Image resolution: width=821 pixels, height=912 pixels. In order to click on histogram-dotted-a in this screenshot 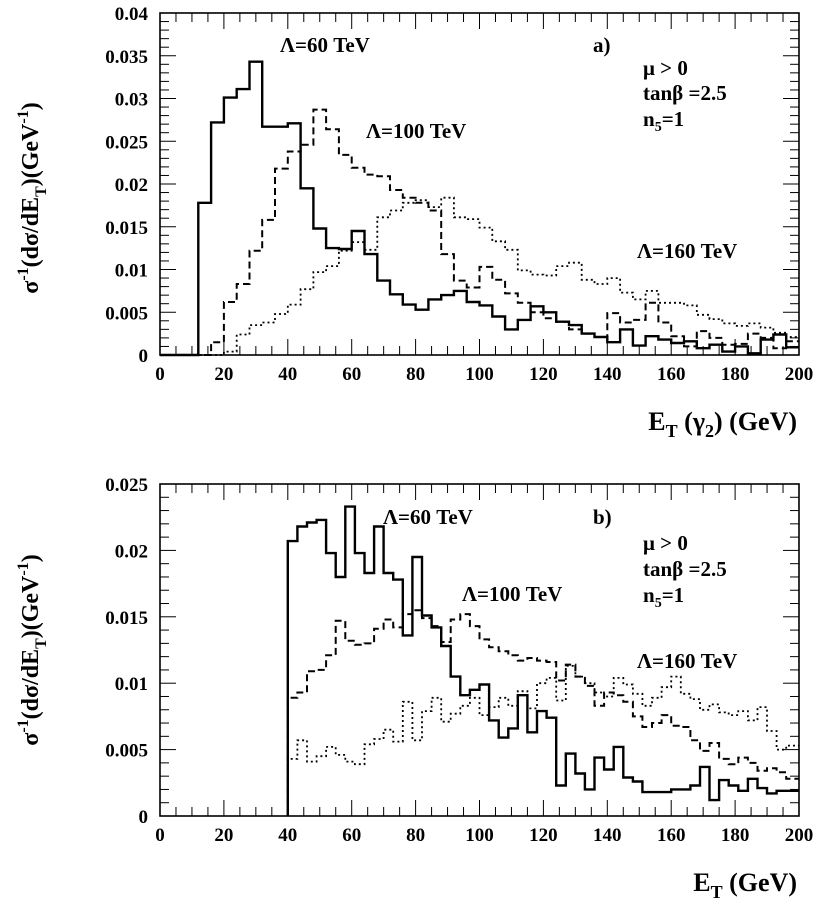, I will do `click(479, 276)`.